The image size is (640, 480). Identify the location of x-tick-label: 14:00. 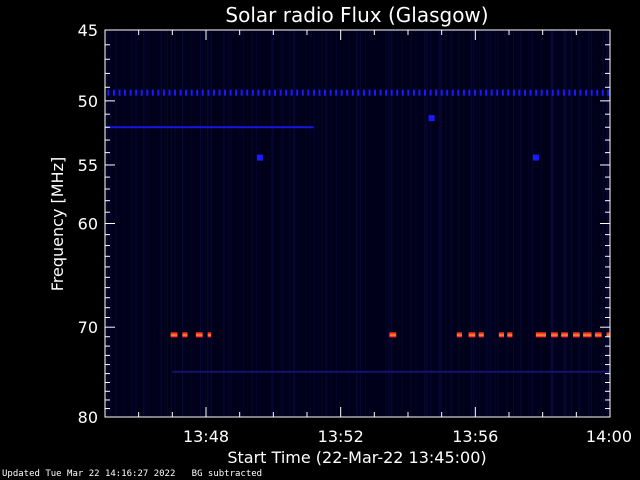
(609, 436).